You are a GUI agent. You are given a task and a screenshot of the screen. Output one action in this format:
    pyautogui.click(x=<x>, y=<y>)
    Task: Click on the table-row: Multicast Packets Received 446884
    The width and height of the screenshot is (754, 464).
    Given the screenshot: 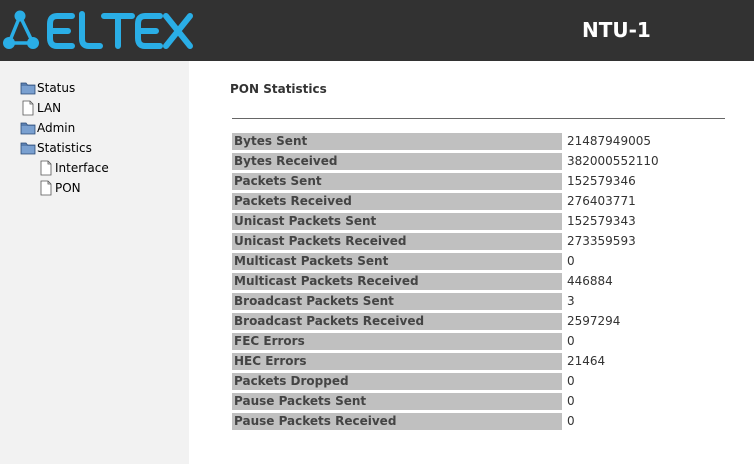 What is the action you would take?
    pyautogui.click(x=482, y=281)
    